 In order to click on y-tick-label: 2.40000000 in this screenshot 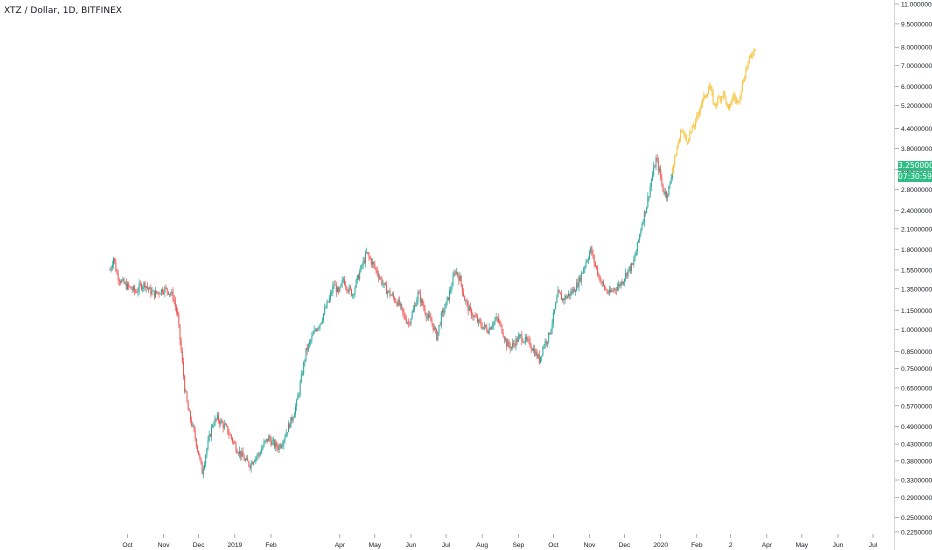, I will do `click(916, 211)`.